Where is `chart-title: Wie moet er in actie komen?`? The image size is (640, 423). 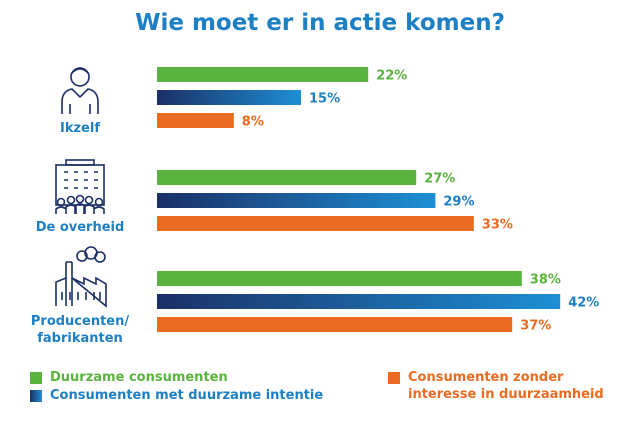 chart-title: Wie moet er in actie komen? is located at coordinates (320, 23).